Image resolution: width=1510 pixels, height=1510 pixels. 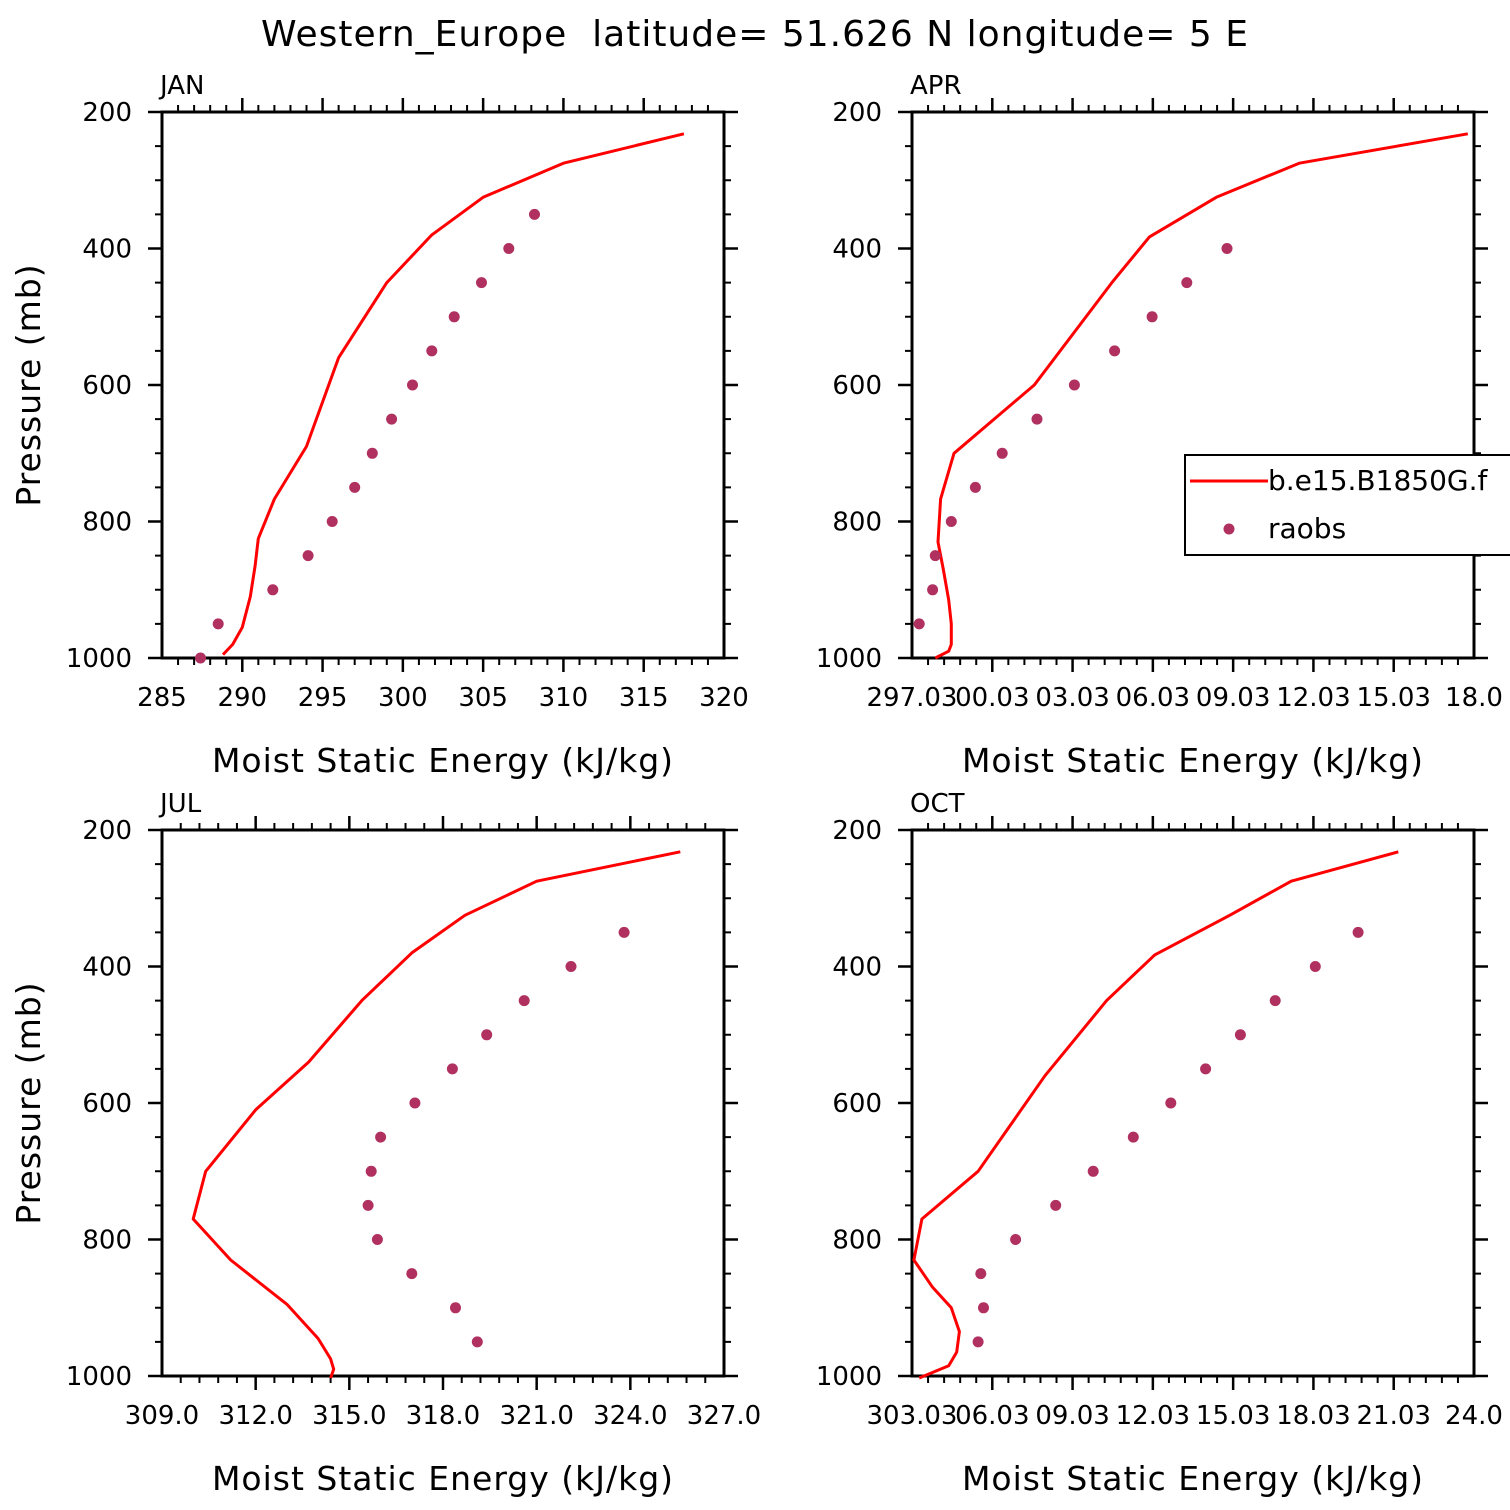 What do you see at coordinates (1347, 505) in the screenshot?
I see `legend-box` at bounding box center [1347, 505].